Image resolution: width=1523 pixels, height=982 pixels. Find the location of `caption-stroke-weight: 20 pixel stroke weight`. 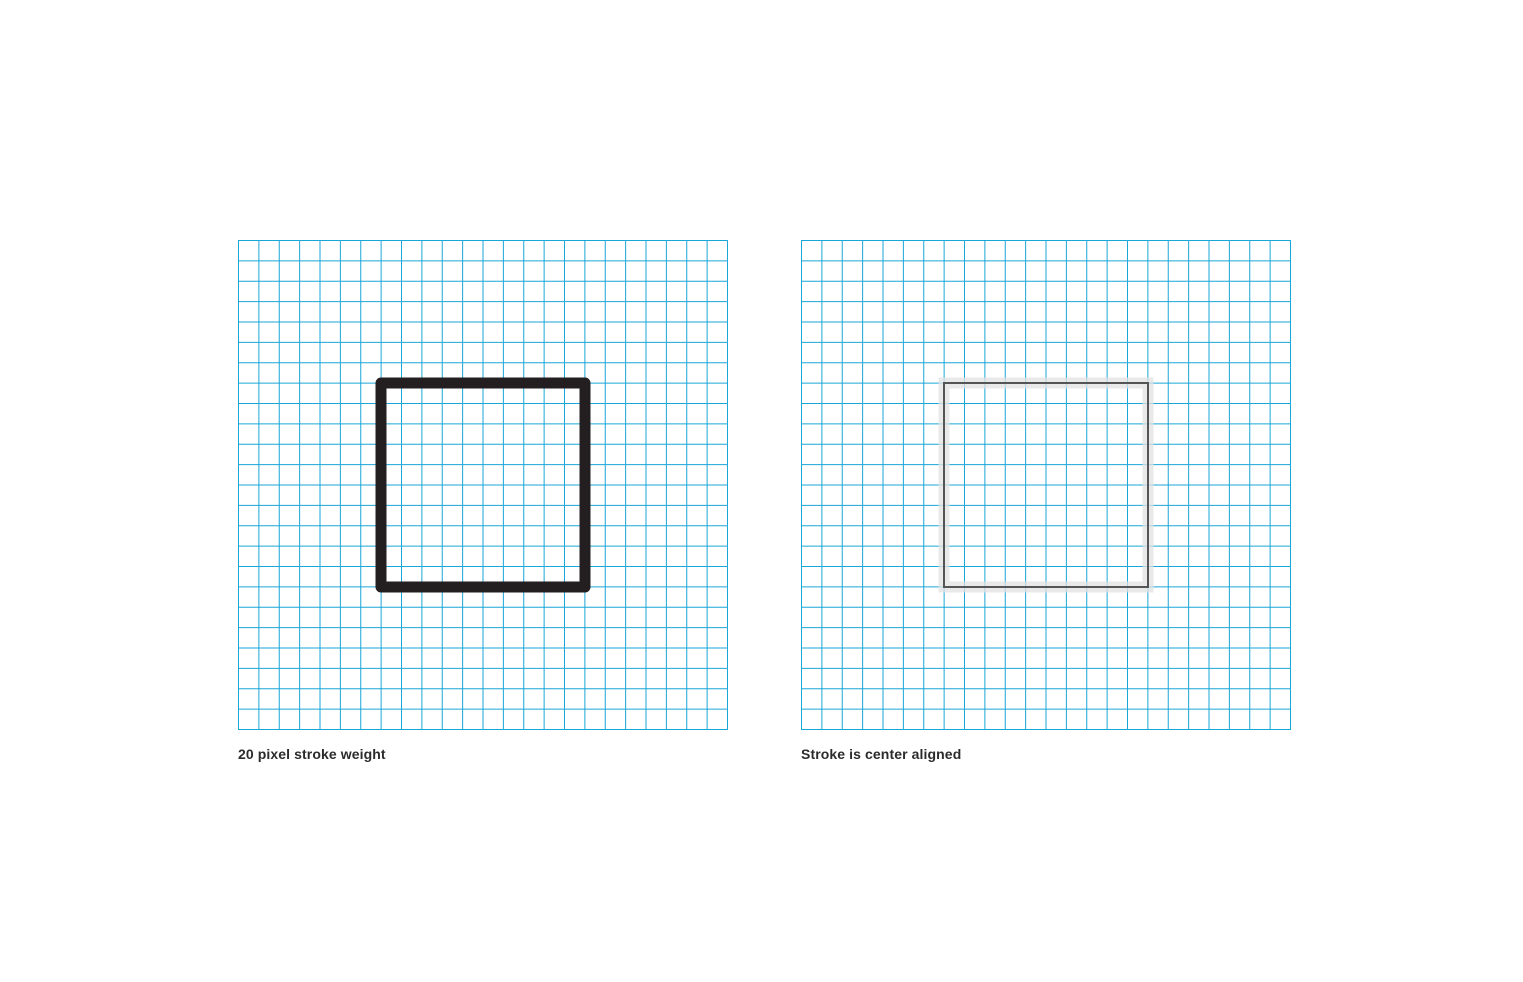

caption-stroke-weight: 20 pixel stroke weight is located at coordinates (312, 754).